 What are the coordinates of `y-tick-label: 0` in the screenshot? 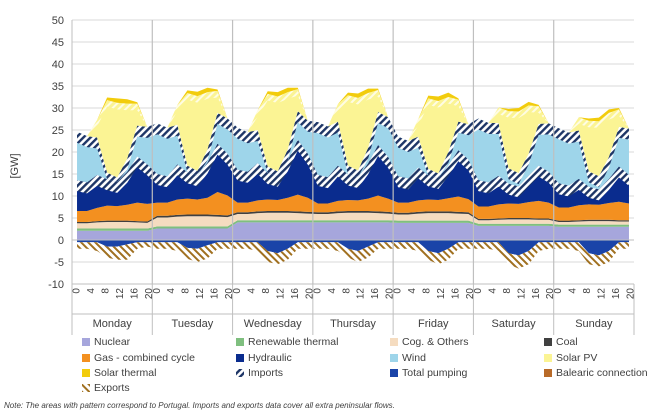 It's located at (61, 241).